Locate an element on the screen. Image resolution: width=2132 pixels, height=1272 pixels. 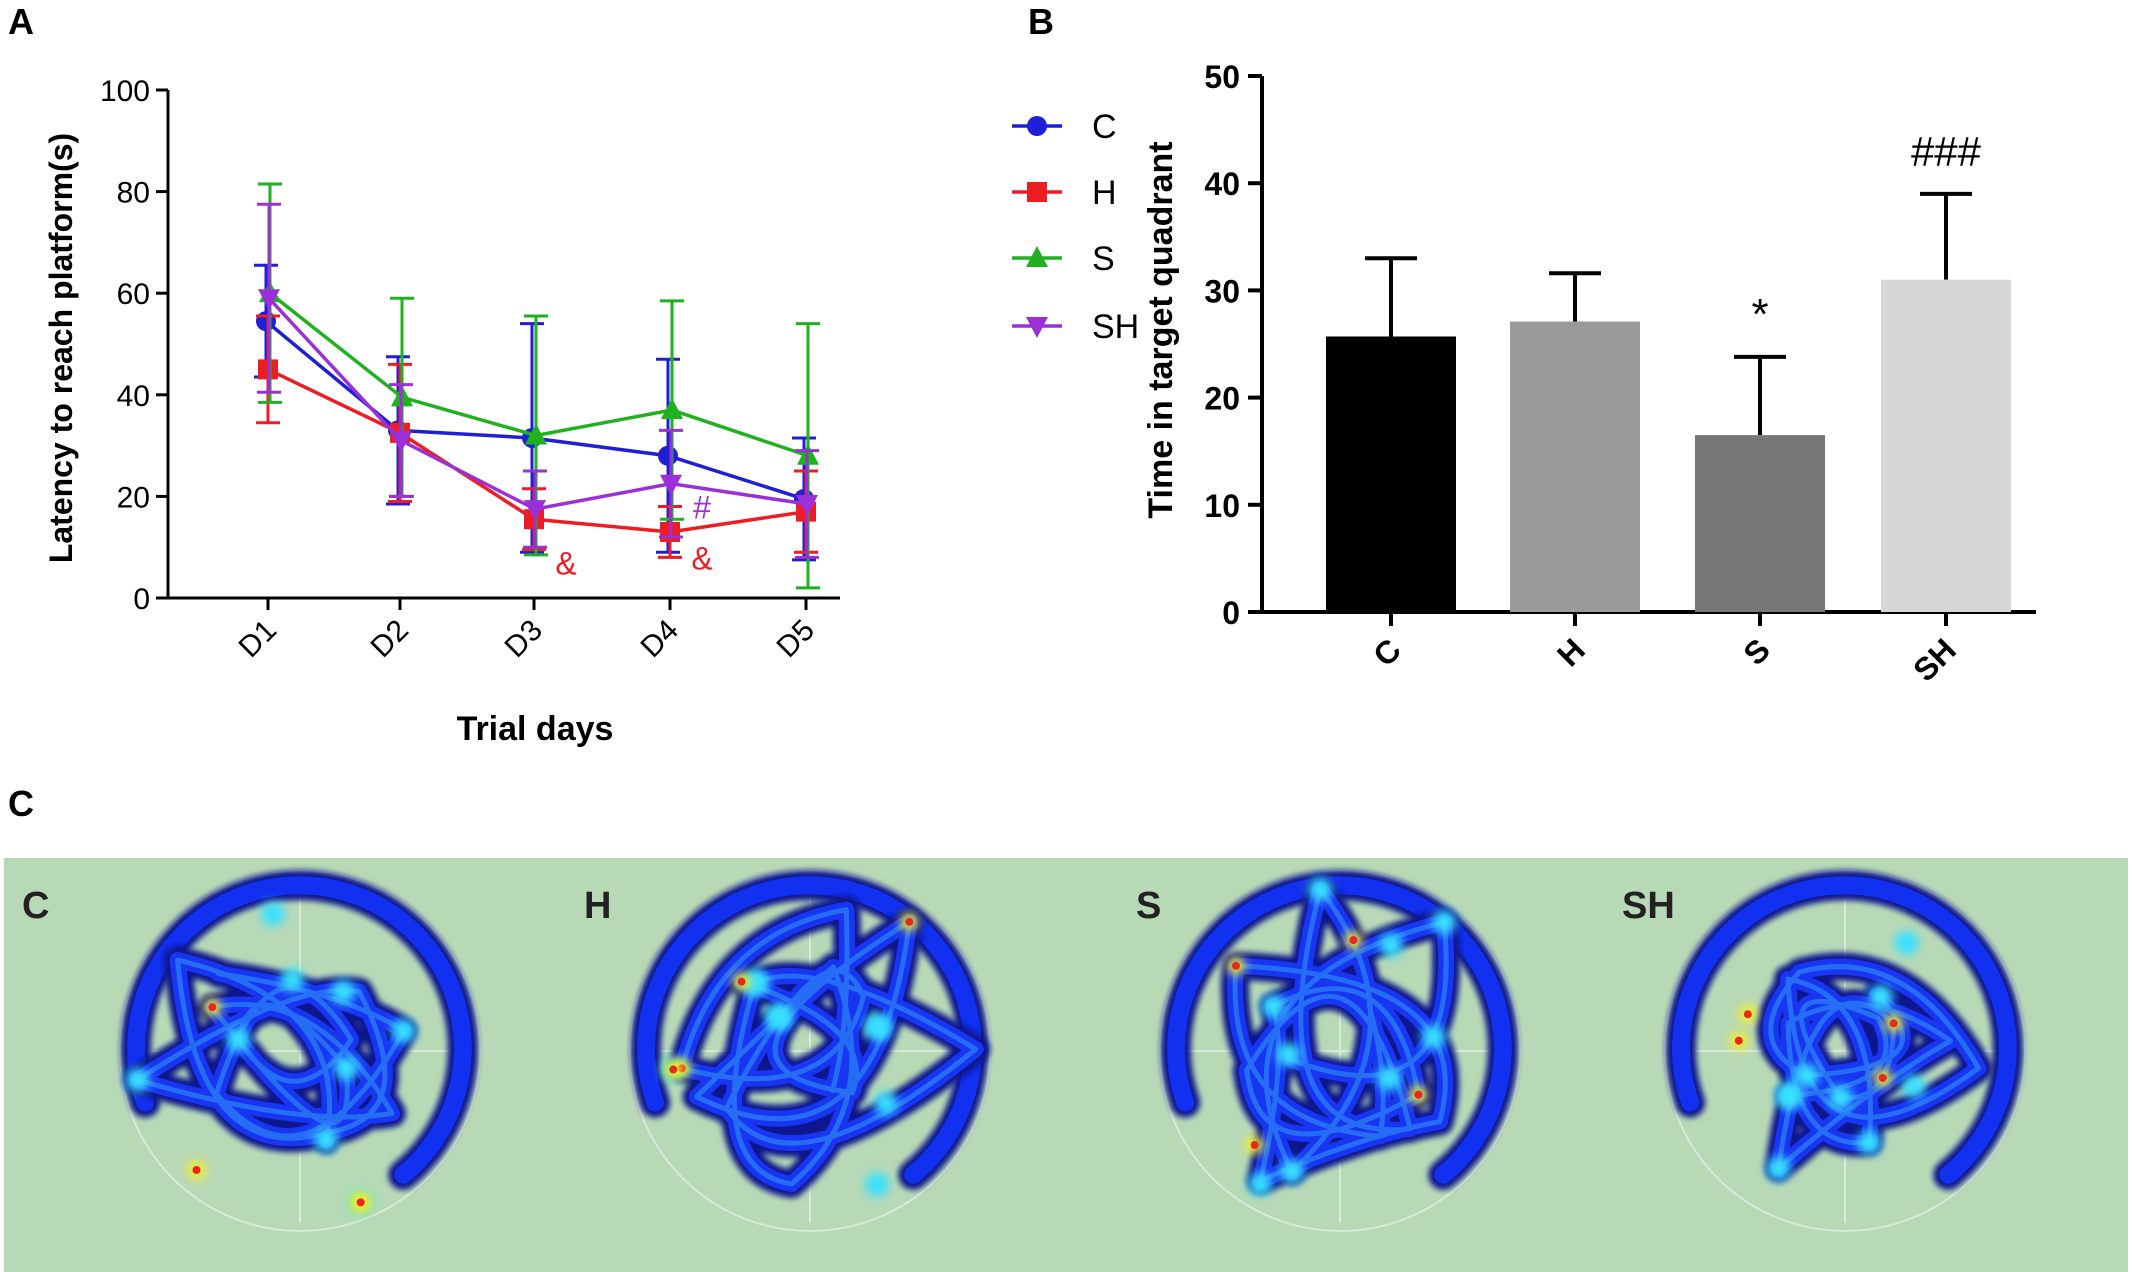
legend-label: C is located at coordinates (1104, 127).